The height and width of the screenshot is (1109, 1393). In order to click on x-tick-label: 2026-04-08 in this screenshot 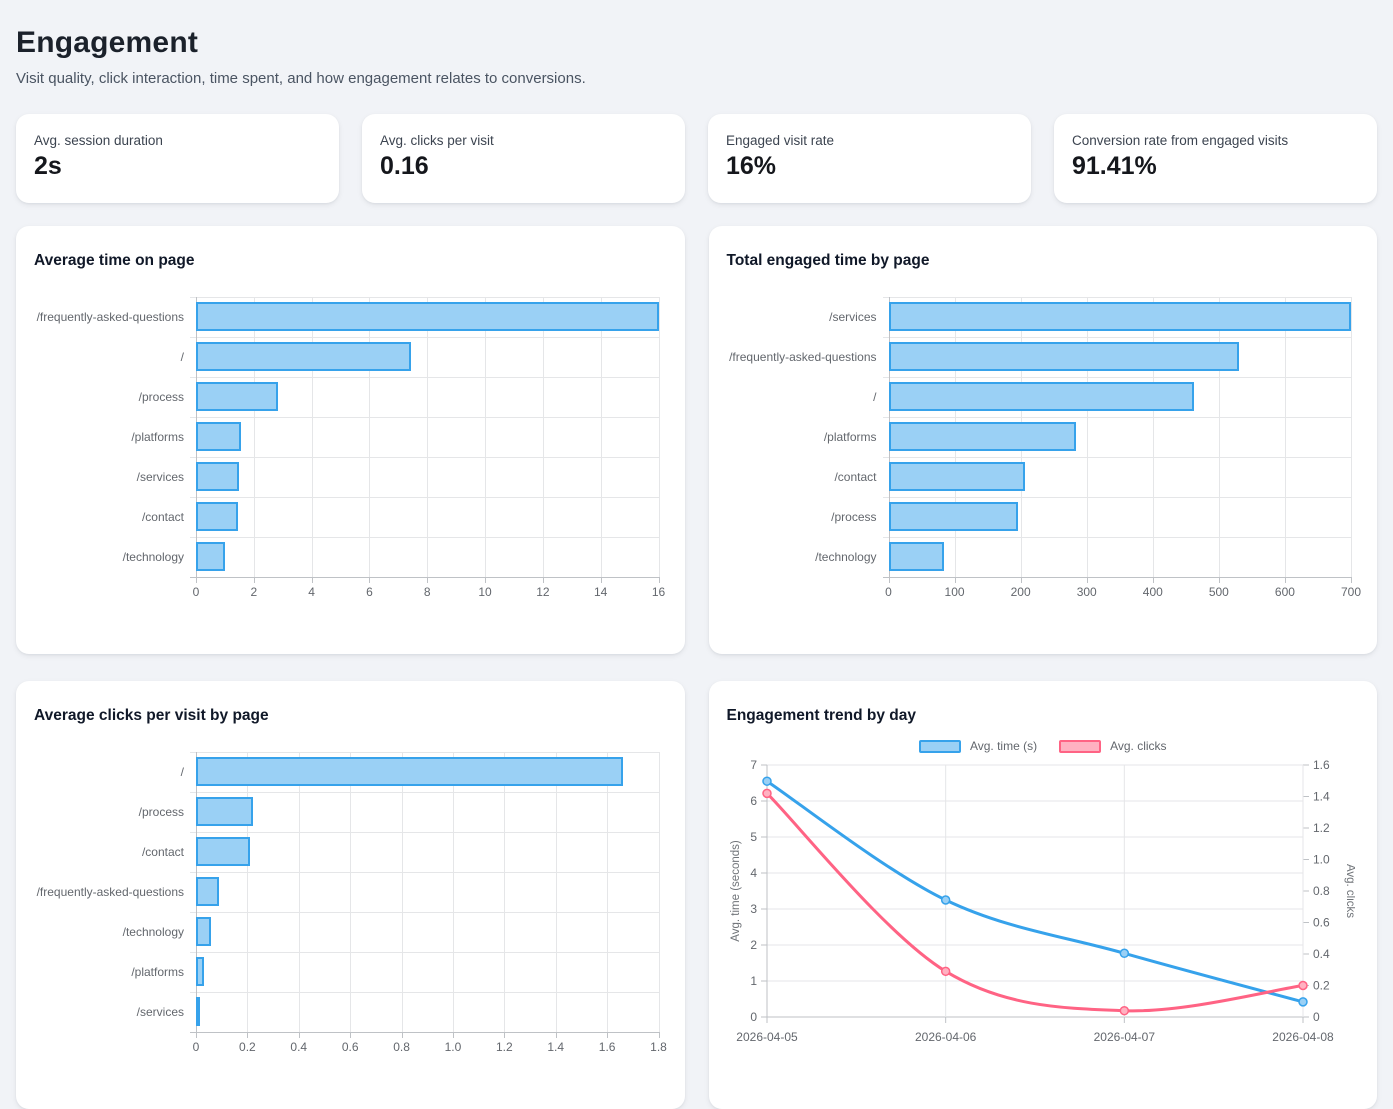, I will do `click(1303, 1037)`.